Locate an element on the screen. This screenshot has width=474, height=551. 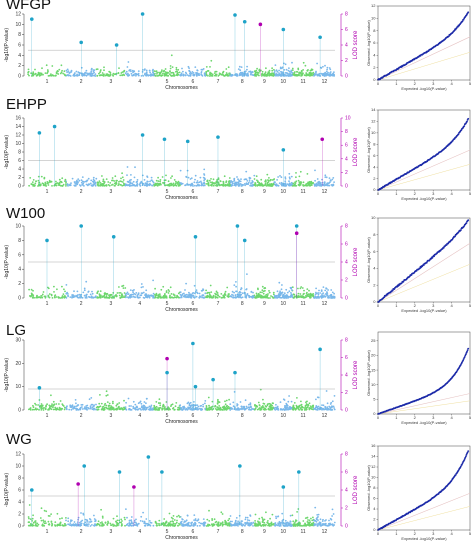
qq-x-tick-label: 2 is located at coordinates (415, 193).